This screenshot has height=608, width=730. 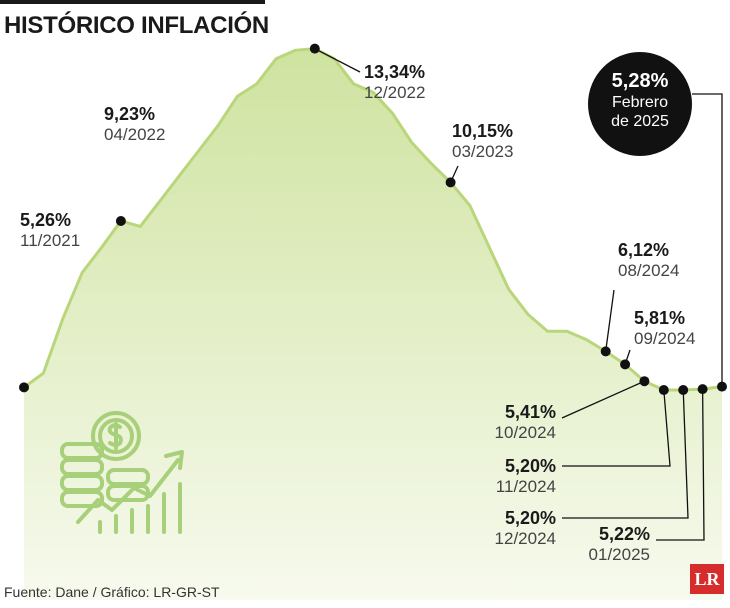 What do you see at coordinates (122, 472) in the screenshot?
I see `finance-growth-icon` at bounding box center [122, 472].